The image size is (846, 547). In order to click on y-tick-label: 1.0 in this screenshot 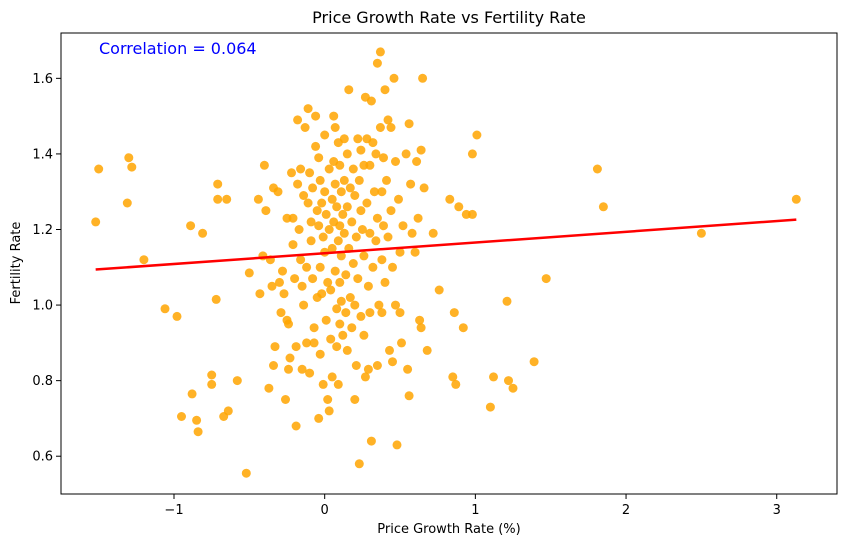, I will do `click(42, 306)`.